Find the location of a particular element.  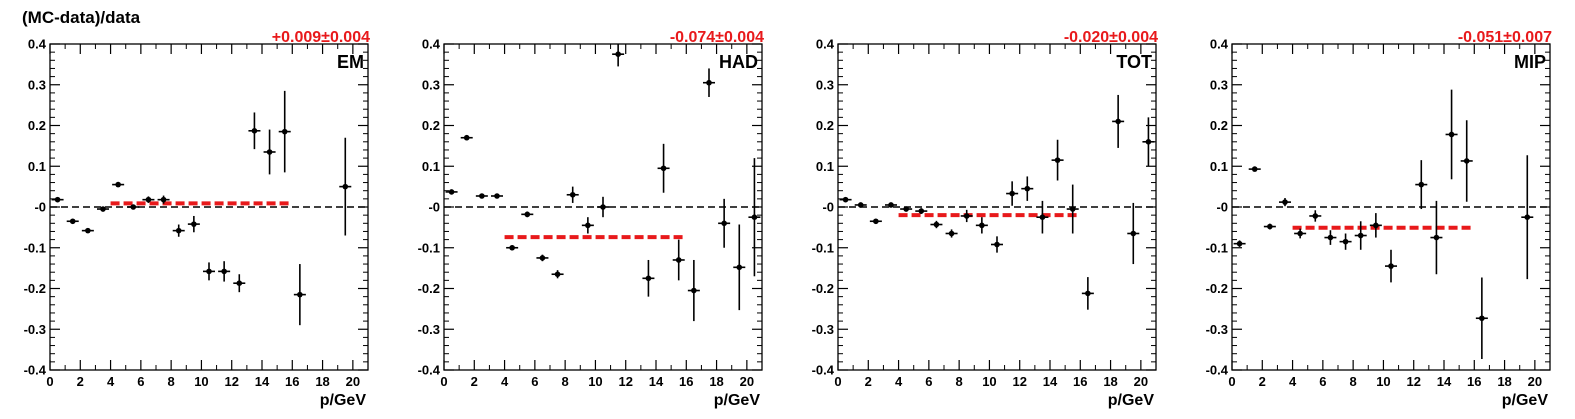

x-tick-label: 14 is located at coordinates (1050, 381).